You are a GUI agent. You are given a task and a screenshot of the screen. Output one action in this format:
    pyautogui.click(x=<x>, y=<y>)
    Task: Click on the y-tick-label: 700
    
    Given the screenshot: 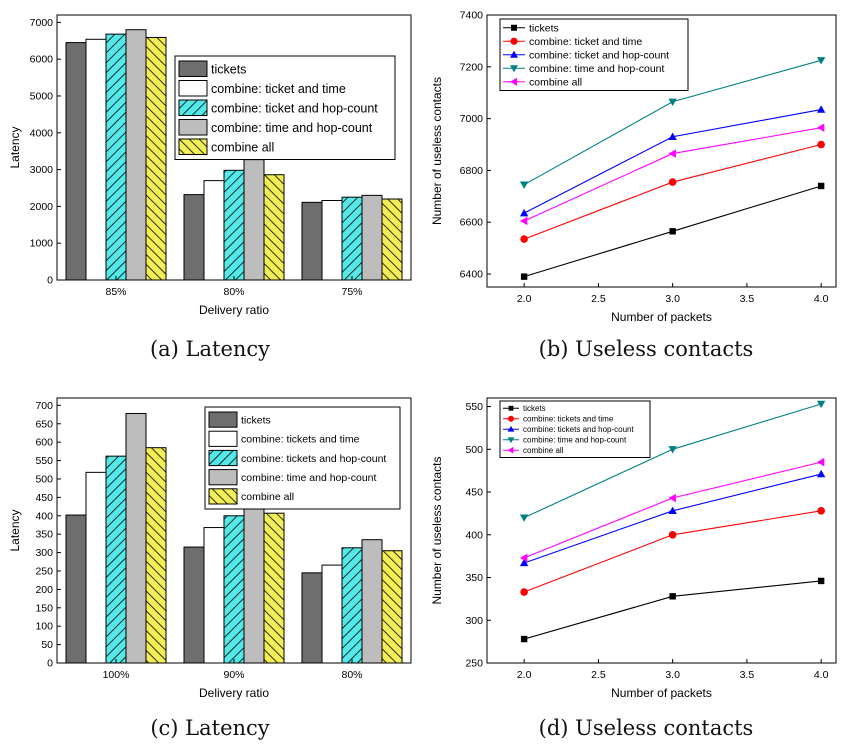 What is the action you would take?
    pyautogui.click(x=44, y=406)
    